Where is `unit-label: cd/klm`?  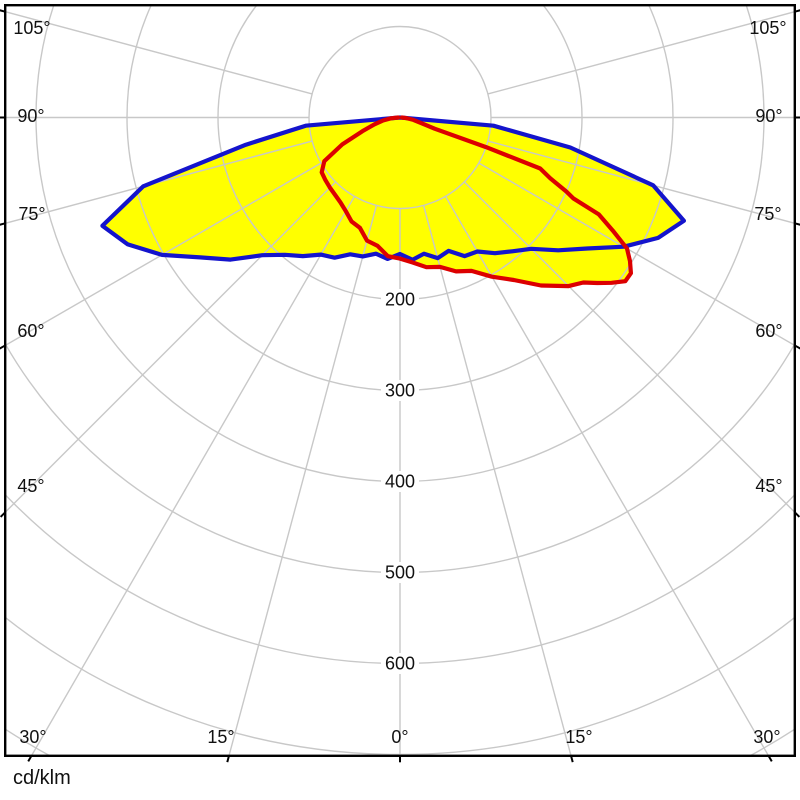 unit-label: cd/klm is located at coordinates (42, 778).